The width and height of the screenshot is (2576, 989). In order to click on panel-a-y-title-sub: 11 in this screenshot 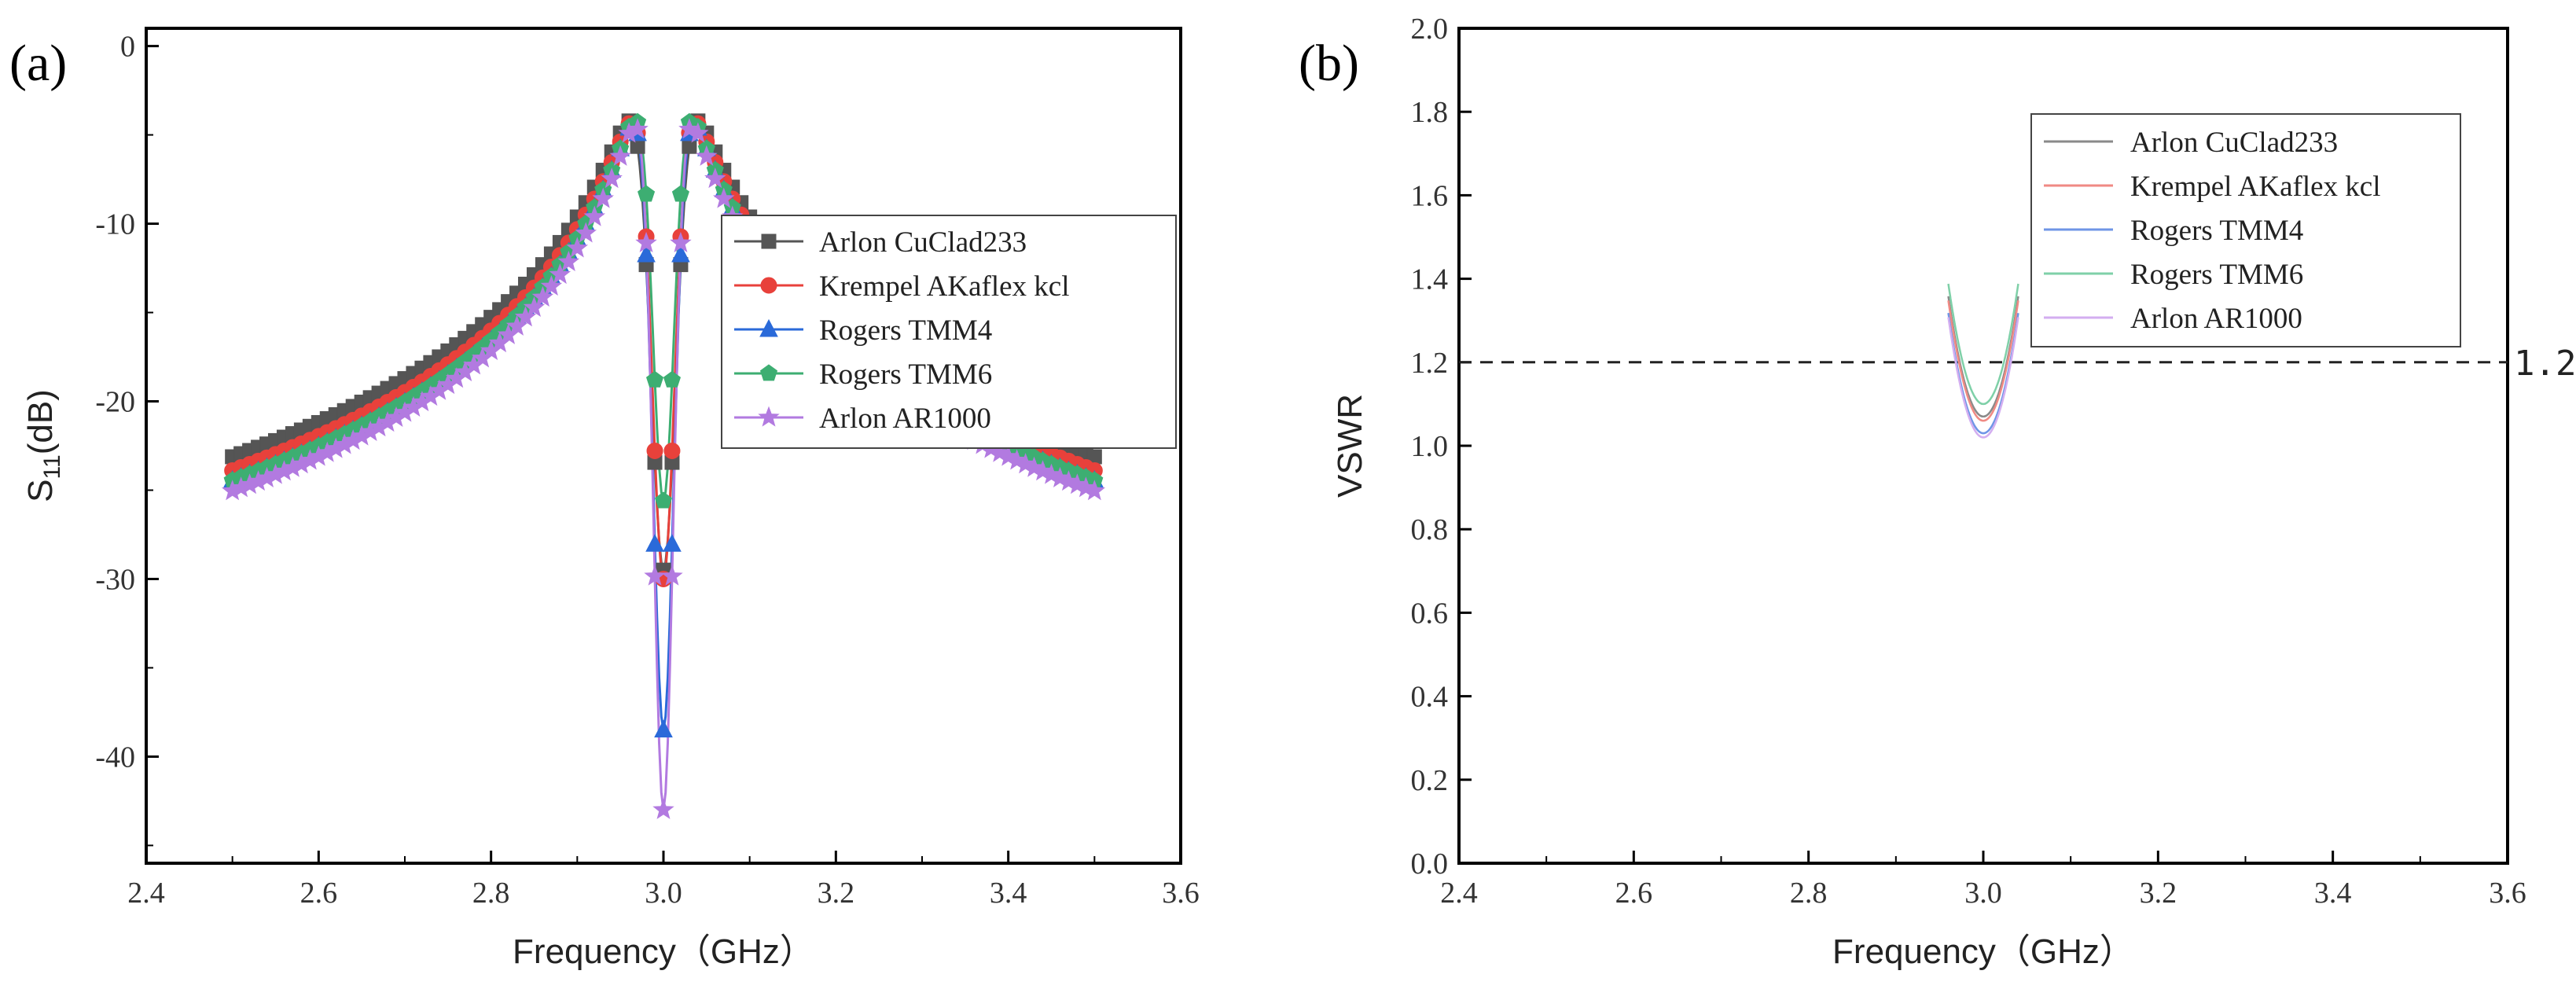, I will do `click(52, 466)`.